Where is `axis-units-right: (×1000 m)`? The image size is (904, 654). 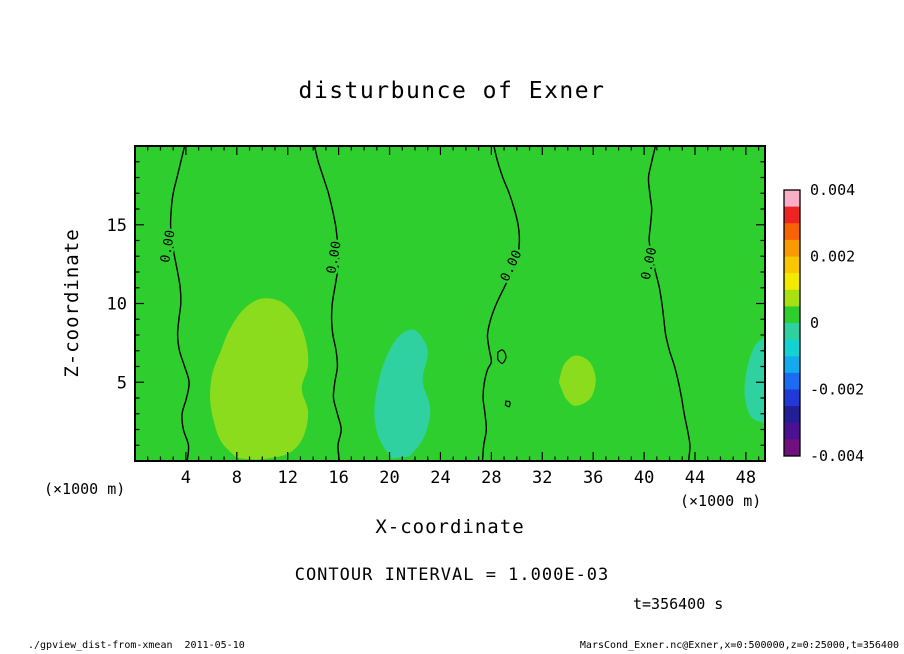 axis-units-right: (×1000 m) is located at coordinates (721, 501).